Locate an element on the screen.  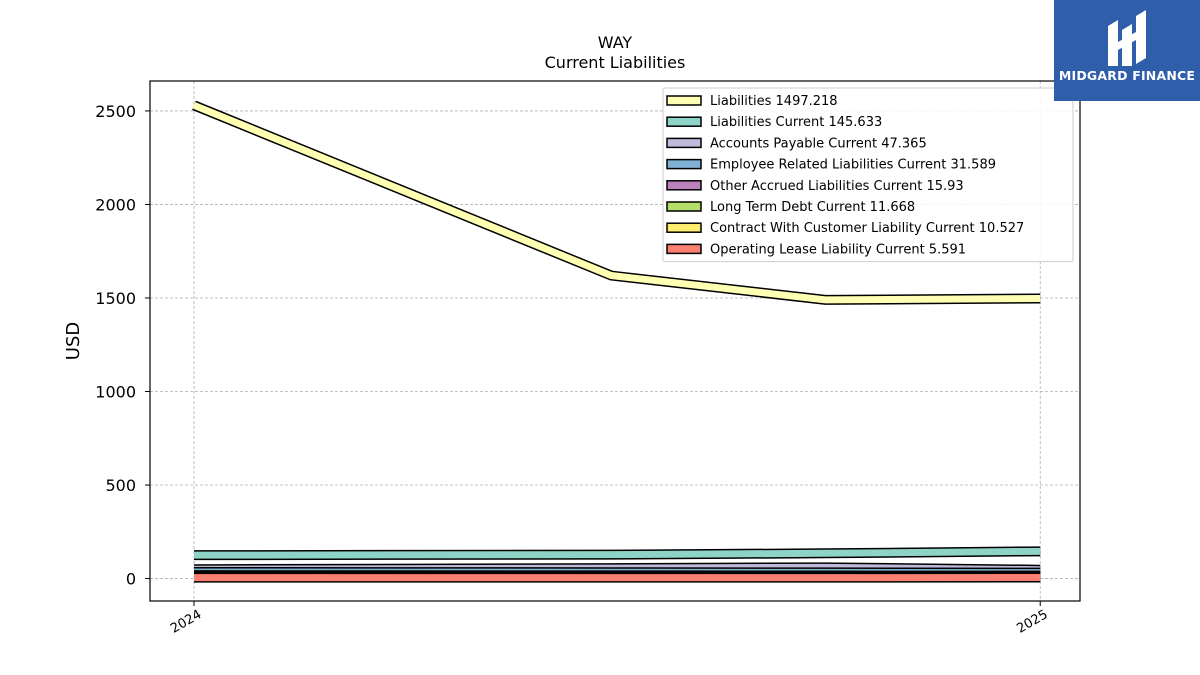
legend-entry: Other Accrued Liabilities Current 15.93 is located at coordinates (837, 186).